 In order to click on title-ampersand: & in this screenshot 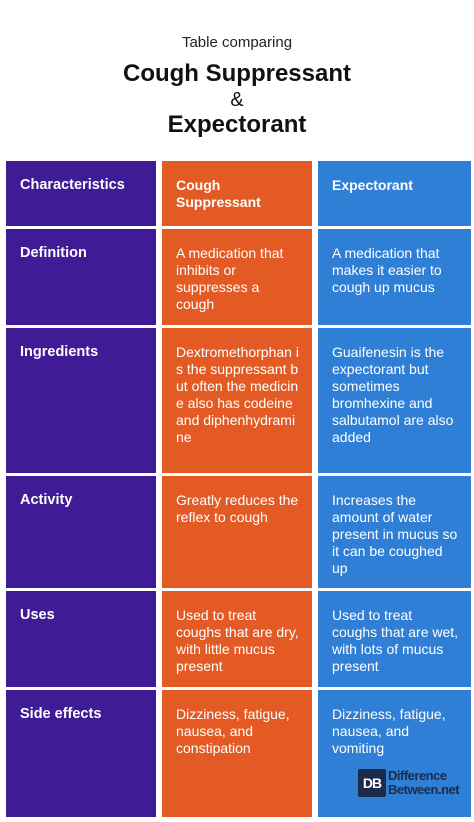, I will do `click(237, 100)`.